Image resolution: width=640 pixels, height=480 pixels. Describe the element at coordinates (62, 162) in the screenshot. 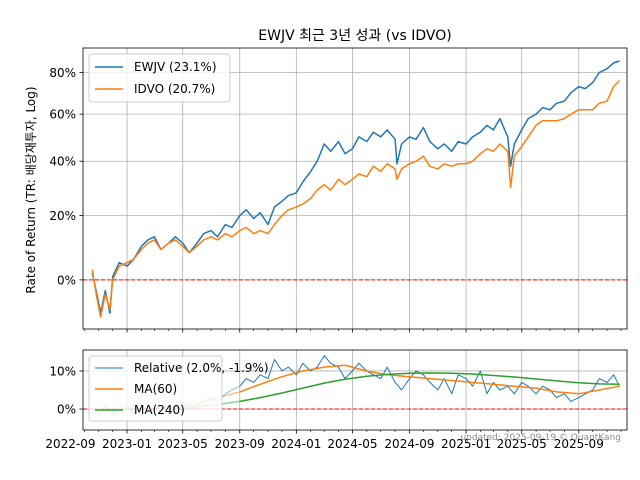

I see `main-ytick-label-2: 40%` at that location.